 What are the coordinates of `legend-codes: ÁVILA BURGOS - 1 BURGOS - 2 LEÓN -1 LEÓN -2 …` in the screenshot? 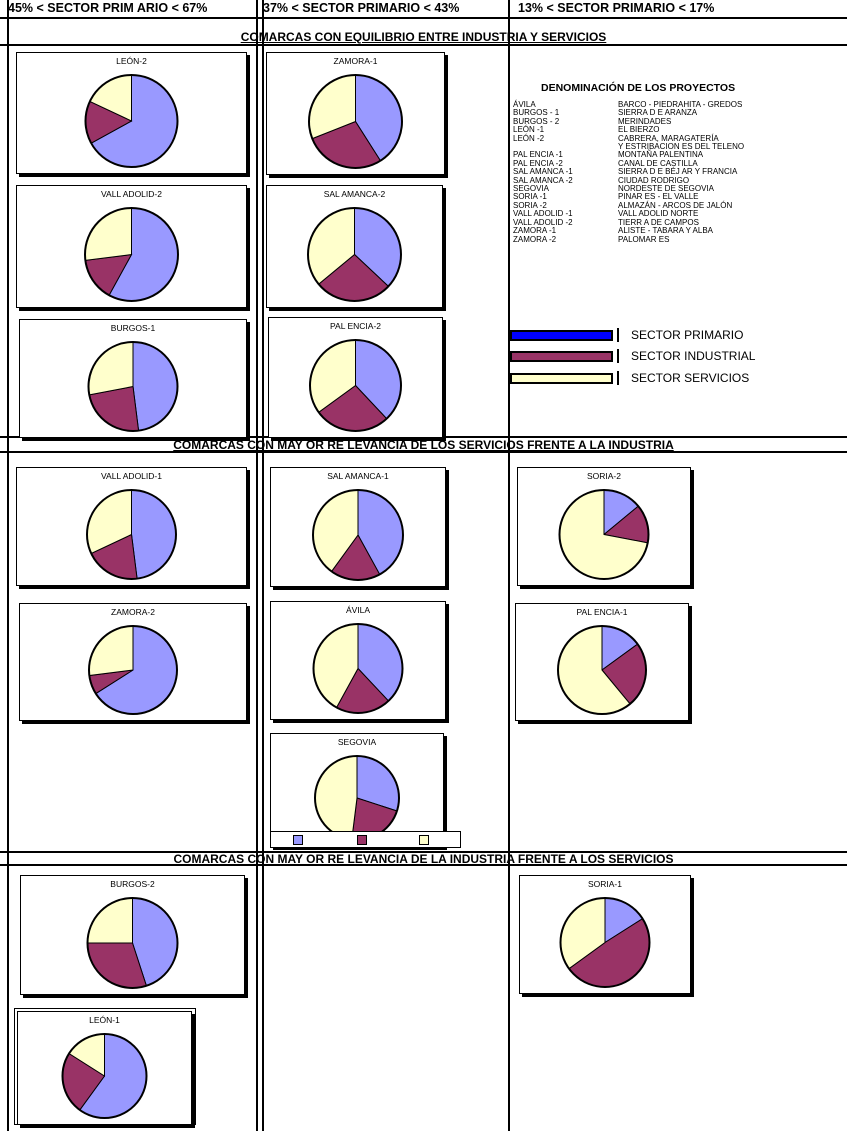 It's located at (543, 172).